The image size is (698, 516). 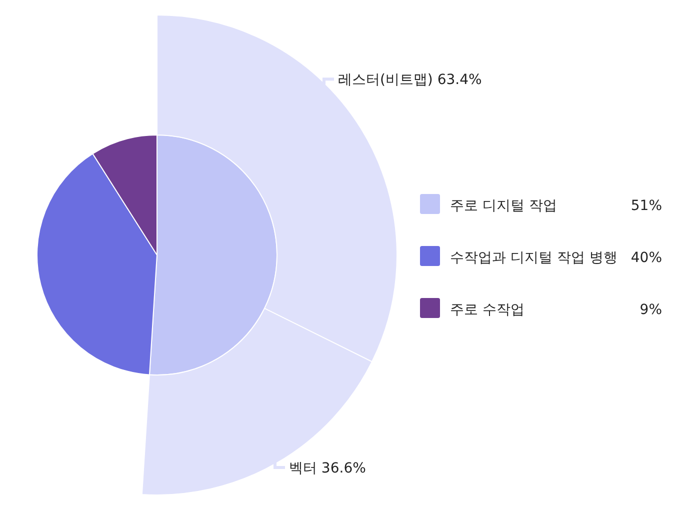 I want to click on legend-label: 주로 디지털 작업, so click(x=503, y=206).